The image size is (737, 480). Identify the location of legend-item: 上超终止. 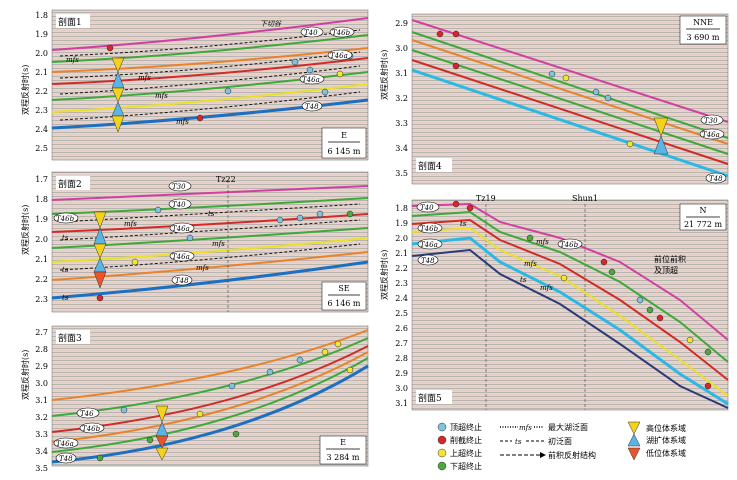
(466, 453).